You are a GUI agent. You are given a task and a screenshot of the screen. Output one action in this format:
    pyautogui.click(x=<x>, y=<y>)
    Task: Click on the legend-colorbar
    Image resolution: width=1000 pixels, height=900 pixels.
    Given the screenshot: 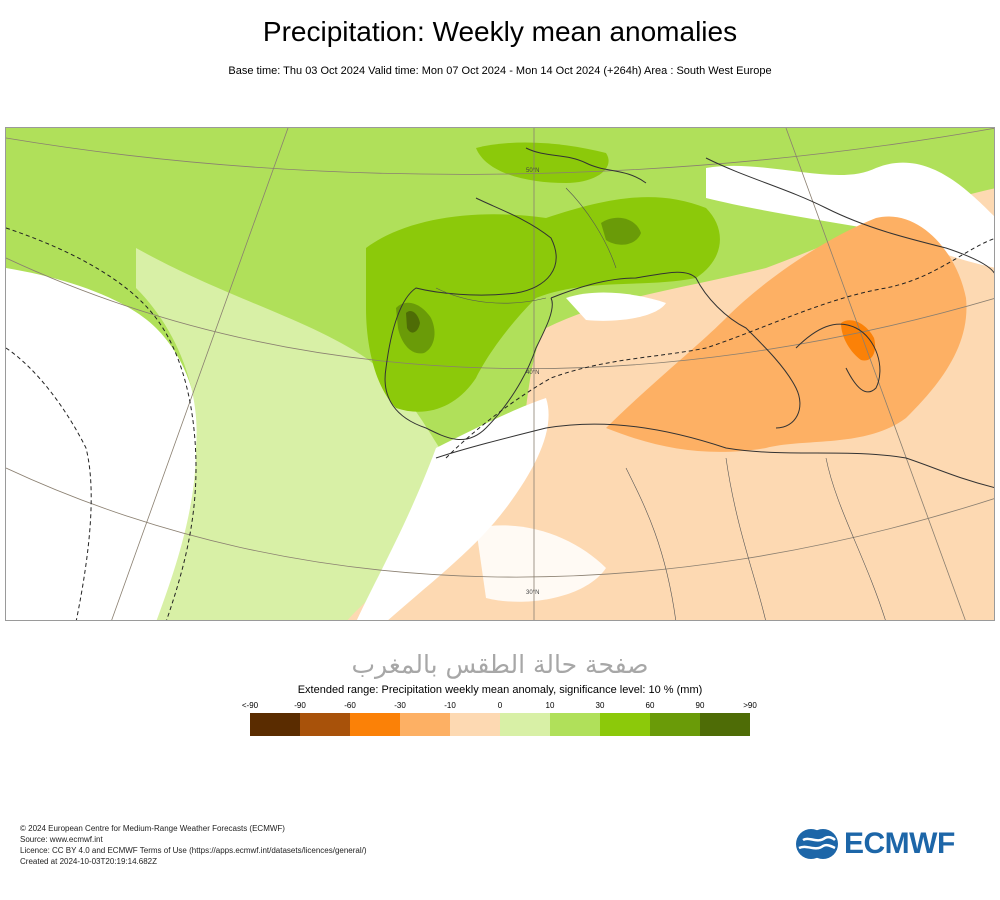 What is the action you would take?
    pyautogui.click(x=500, y=724)
    